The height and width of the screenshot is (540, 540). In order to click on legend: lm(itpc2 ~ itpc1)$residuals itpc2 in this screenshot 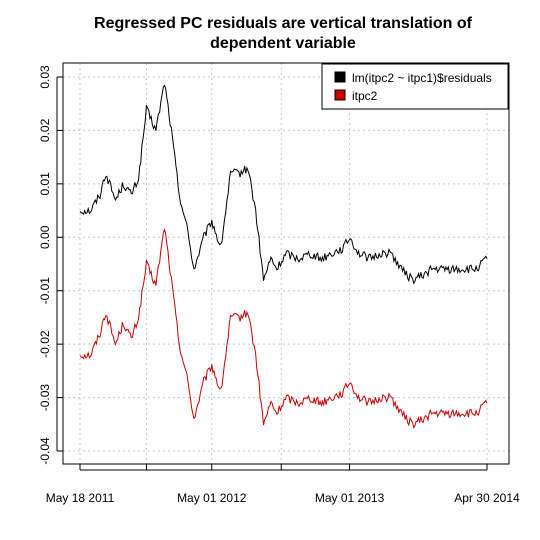, I will do `click(415, 86)`.